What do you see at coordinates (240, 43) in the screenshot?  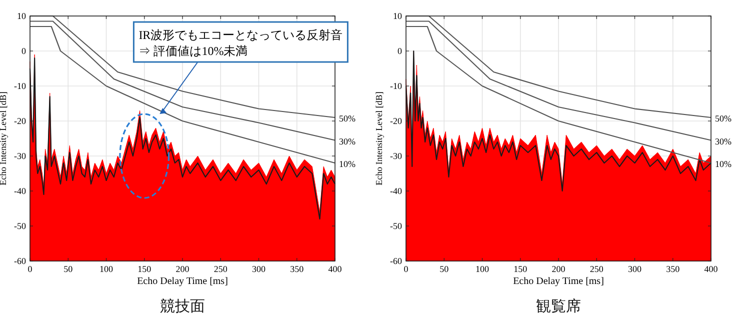 I see `annotation: IR波形でもエコーとなっている反射音 ⇒ 評価値は10%未満` at bounding box center [240, 43].